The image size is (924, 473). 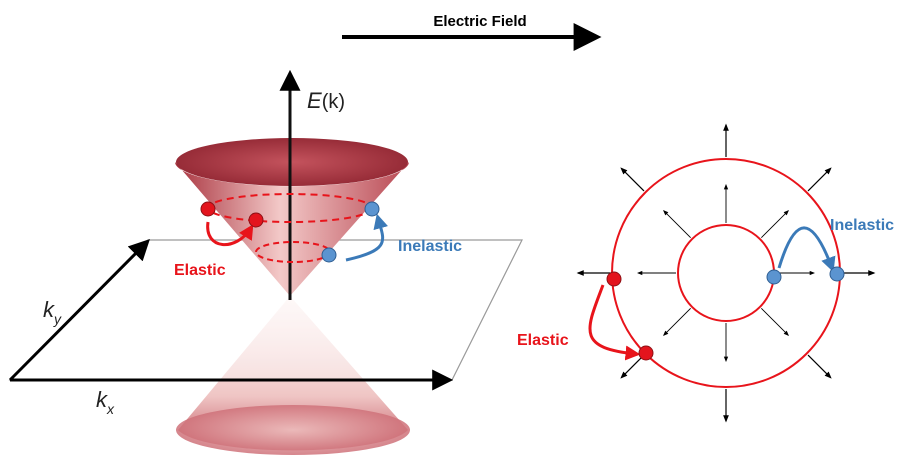 What do you see at coordinates (200, 270) in the screenshot?
I see `elastic-label-cone: Elastic` at bounding box center [200, 270].